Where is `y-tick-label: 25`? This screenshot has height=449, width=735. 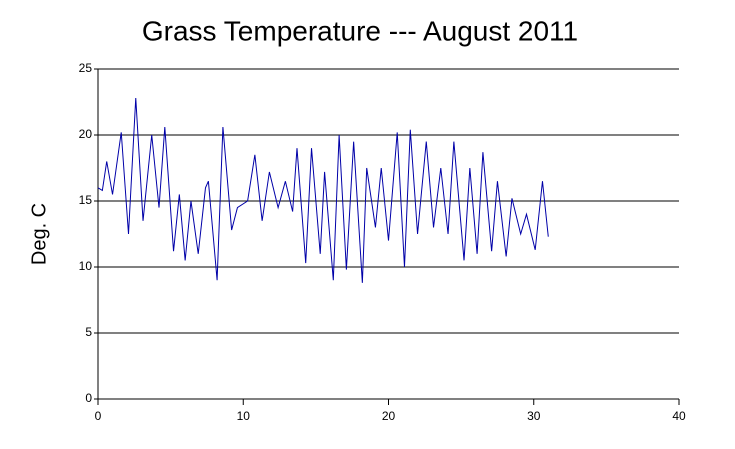 y-tick-label: 25 is located at coordinates (86, 68).